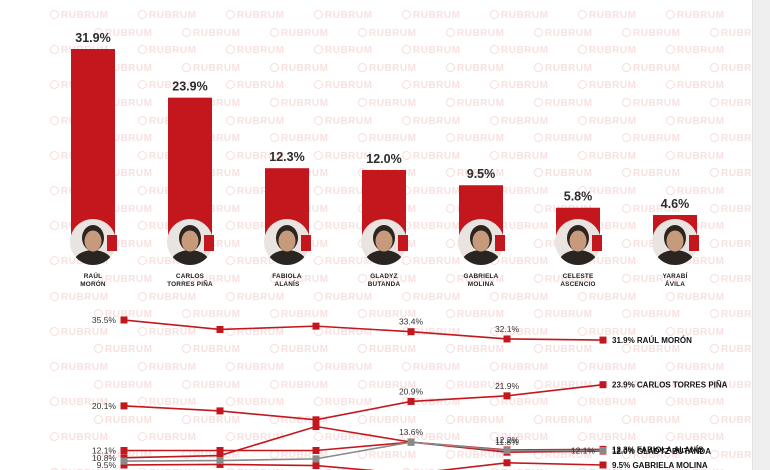 The height and width of the screenshot is (470, 770). What do you see at coordinates (761, 235) in the screenshot?
I see `page-edge` at bounding box center [761, 235].